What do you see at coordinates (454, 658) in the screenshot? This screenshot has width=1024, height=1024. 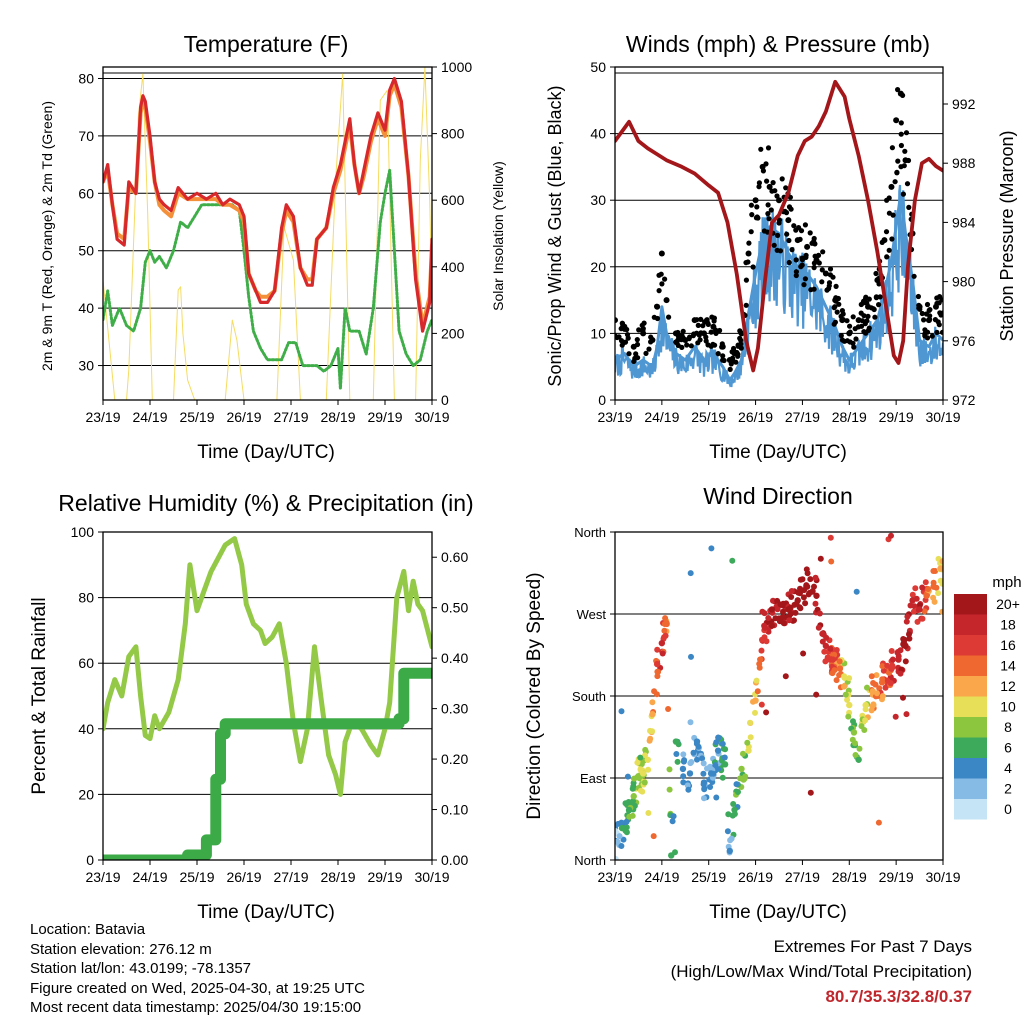 I see `humidity-y2tick-label: 0.40` at bounding box center [454, 658].